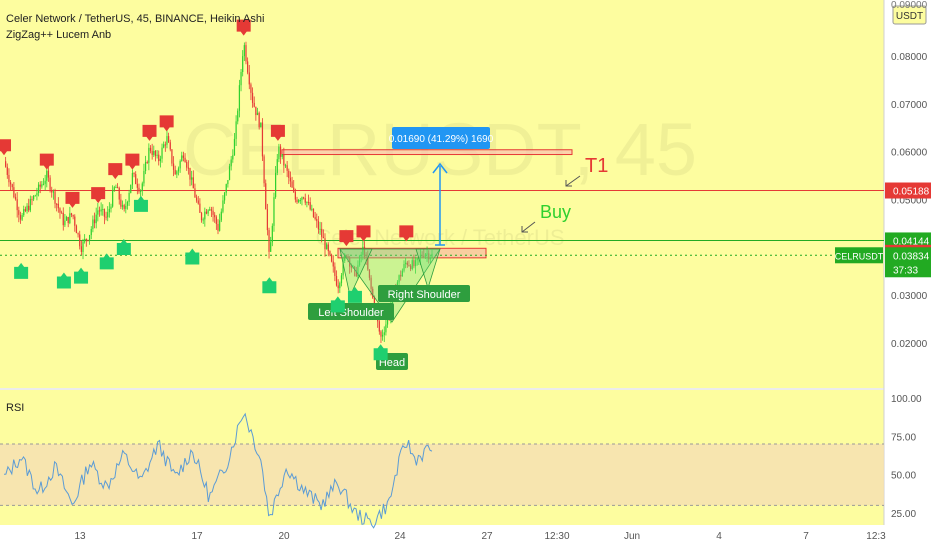 The image size is (932, 550). I want to click on time-tick: 20, so click(284, 536).